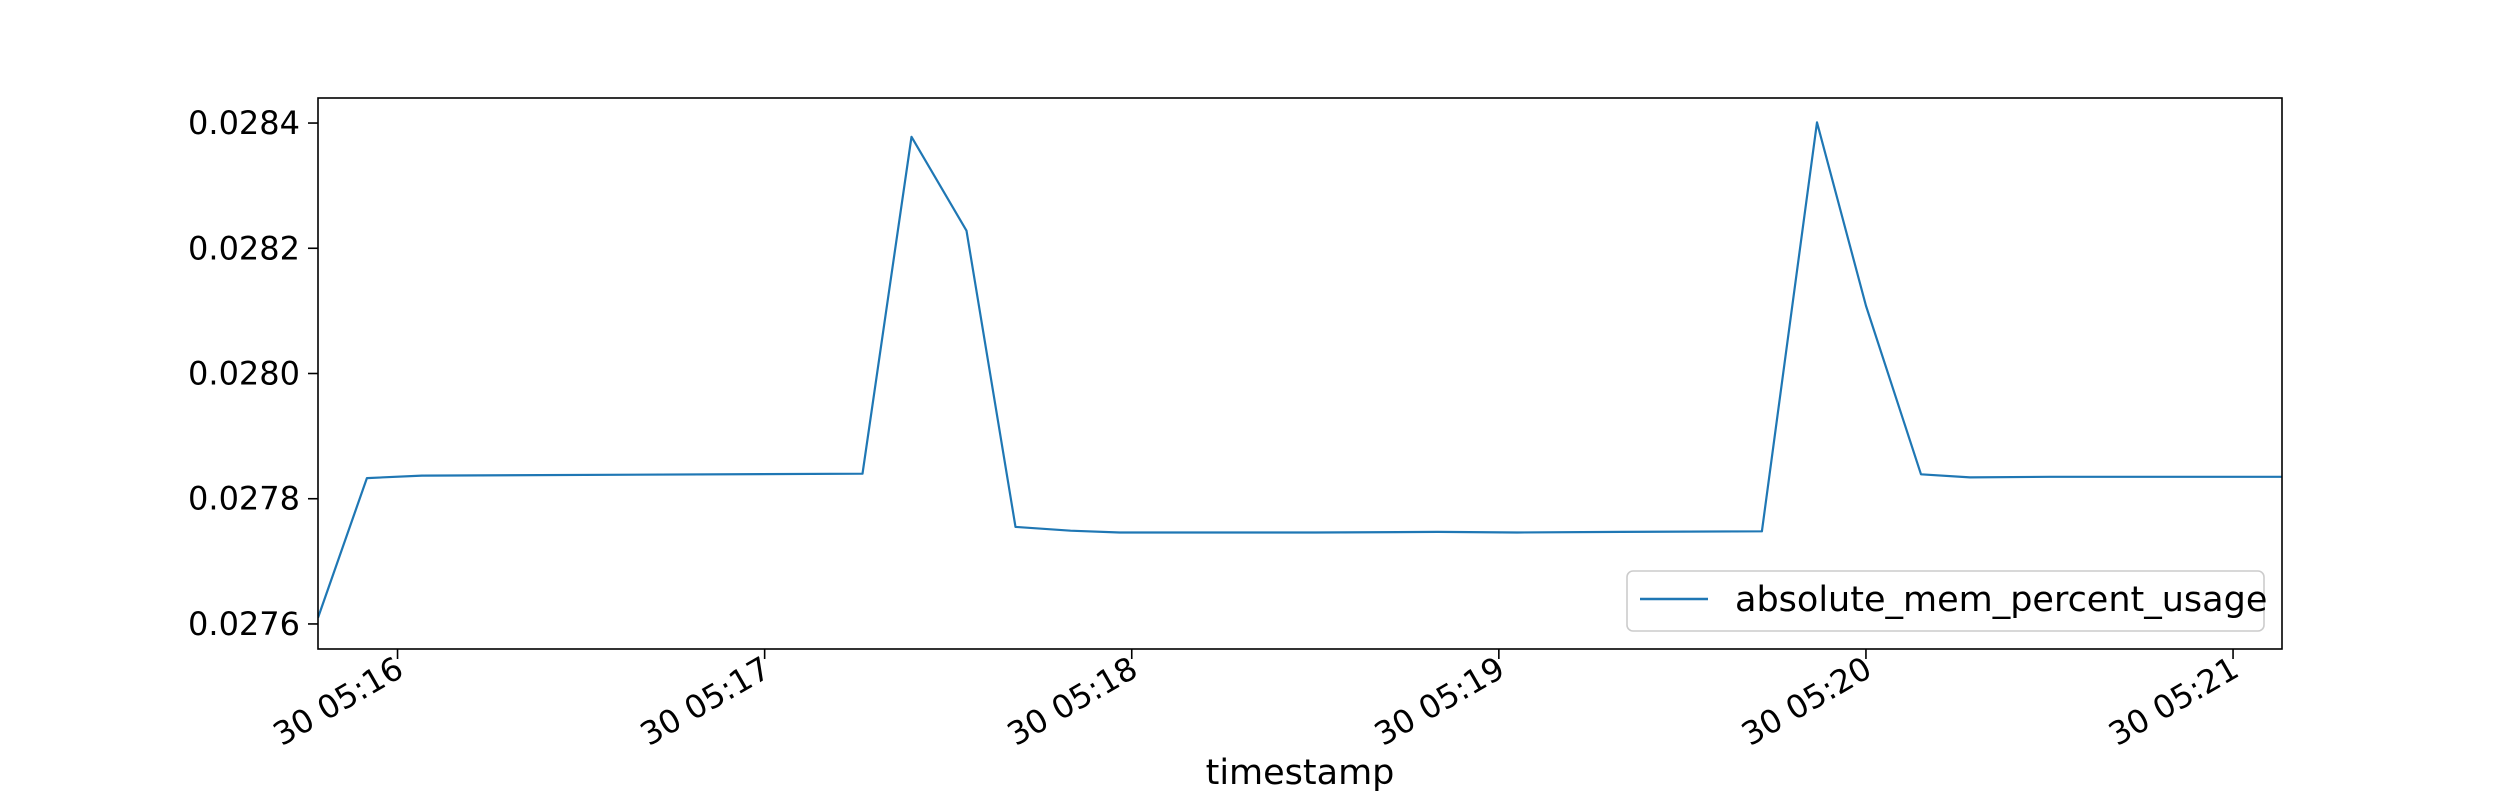 This screenshot has width=2500, height=804. Describe the element at coordinates (244, 123) in the screenshot. I see `y-tick-label: 0.0284` at that location.